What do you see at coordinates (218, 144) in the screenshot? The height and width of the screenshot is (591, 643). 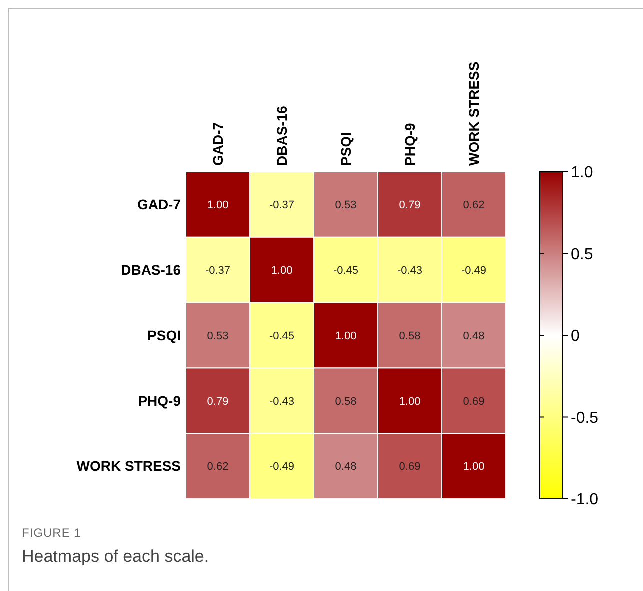 I see `x-tick-label: GAD-7` at bounding box center [218, 144].